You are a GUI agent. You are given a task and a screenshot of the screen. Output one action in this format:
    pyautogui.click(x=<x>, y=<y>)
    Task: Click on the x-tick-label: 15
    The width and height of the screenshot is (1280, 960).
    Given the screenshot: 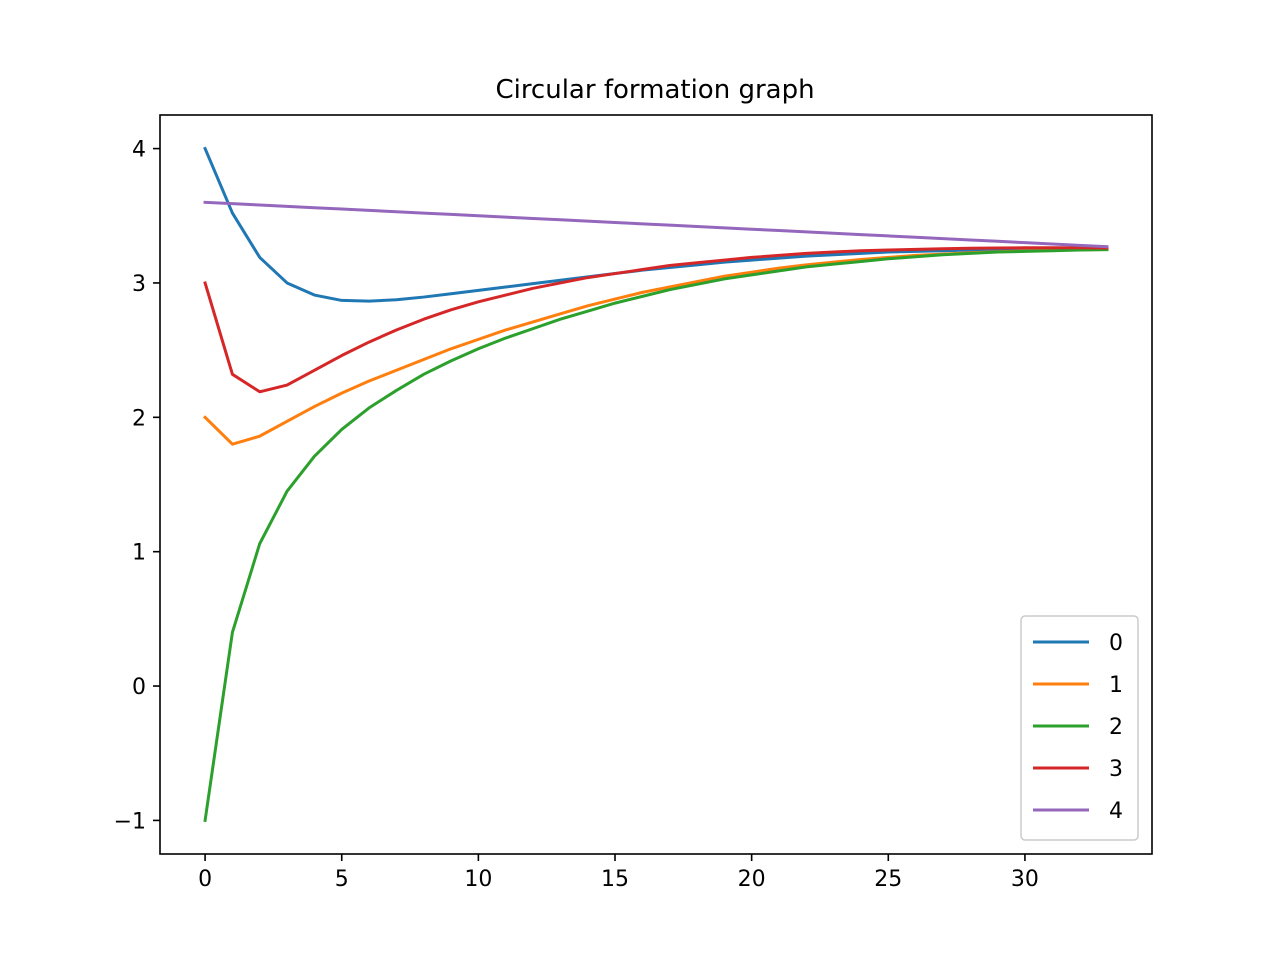 What is the action you would take?
    pyautogui.click(x=615, y=879)
    